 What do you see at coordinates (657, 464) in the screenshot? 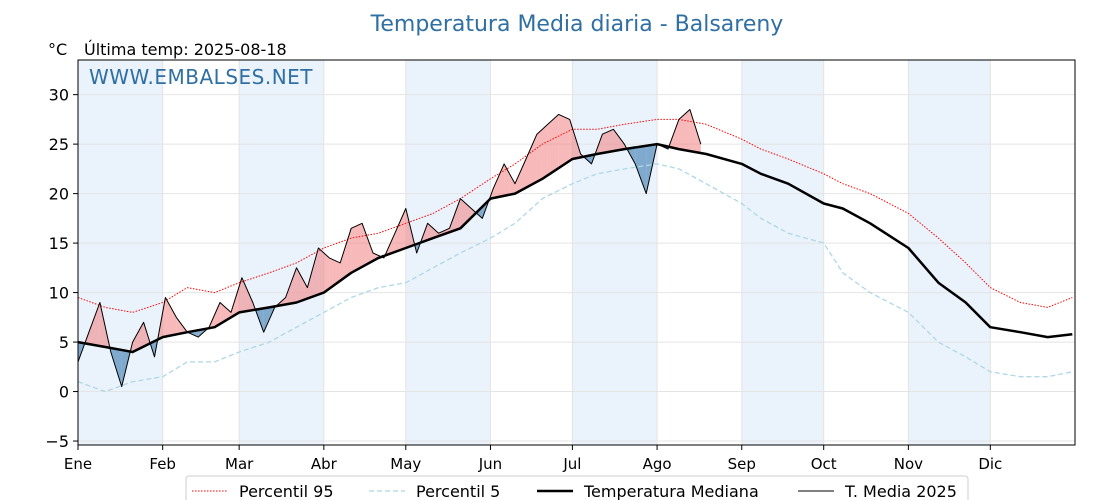
I see `x-tick-label-ago: Ago` at bounding box center [657, 464].